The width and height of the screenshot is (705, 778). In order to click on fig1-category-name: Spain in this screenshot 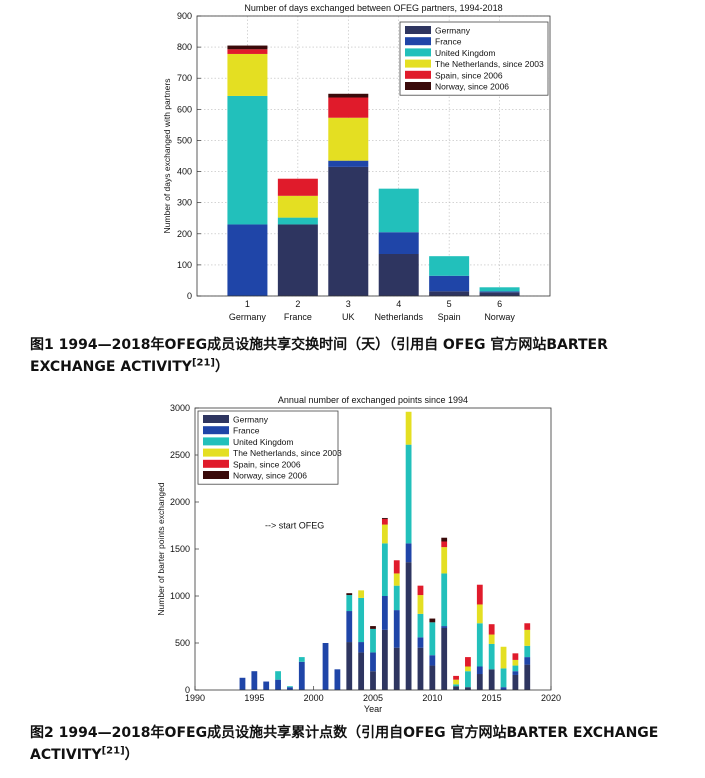, I will do `click(449, 317)`.